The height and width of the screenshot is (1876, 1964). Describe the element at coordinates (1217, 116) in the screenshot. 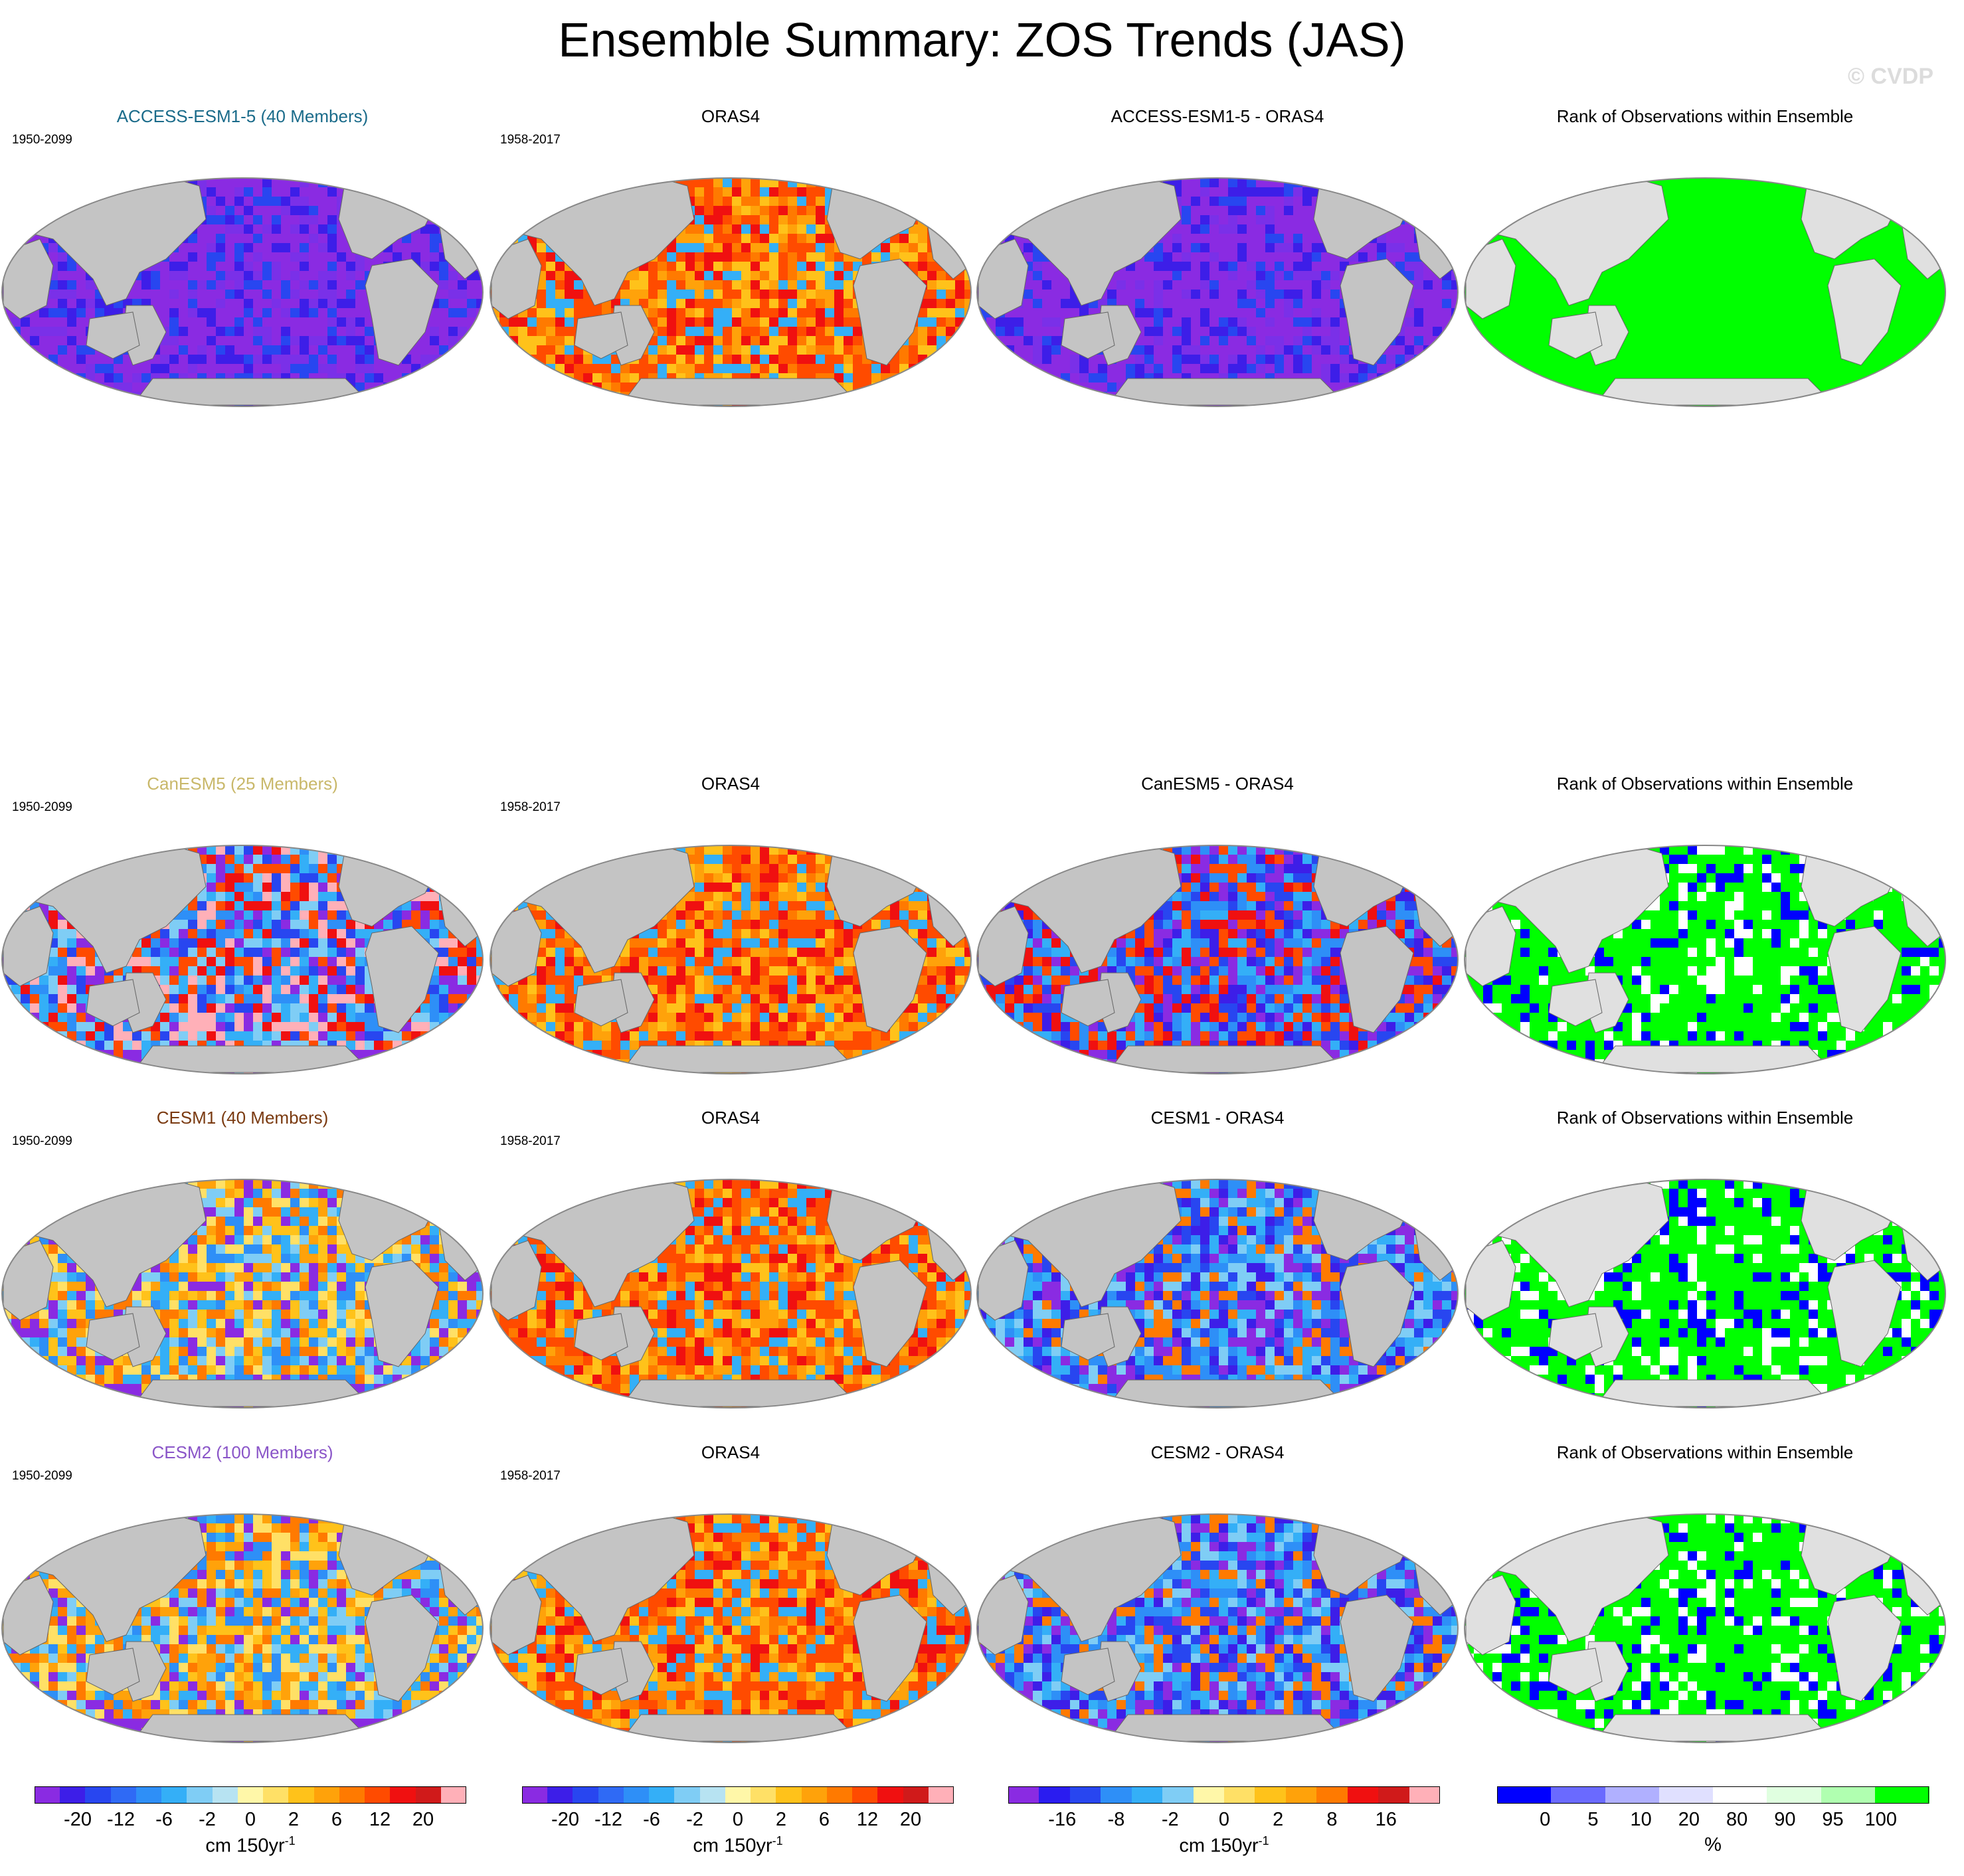

I see `panel-title: ACCESS-ESM1-5 - ORAS4` at that location.